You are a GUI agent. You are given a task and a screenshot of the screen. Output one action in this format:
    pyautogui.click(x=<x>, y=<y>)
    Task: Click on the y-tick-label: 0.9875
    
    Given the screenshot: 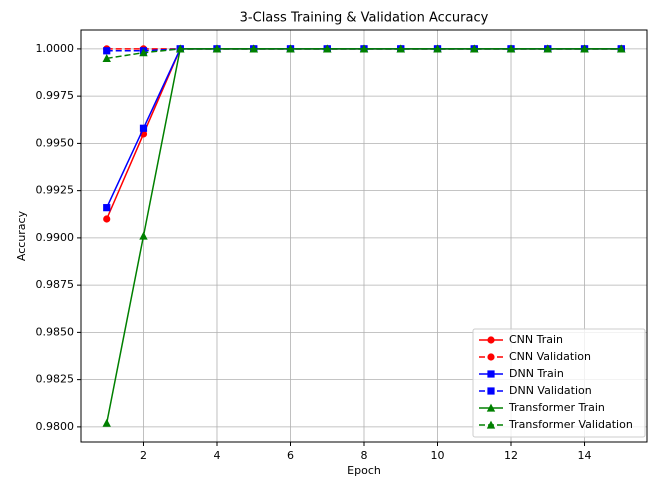 What is the action you would take?
    pyautogui.click(x=55, y=284)
    